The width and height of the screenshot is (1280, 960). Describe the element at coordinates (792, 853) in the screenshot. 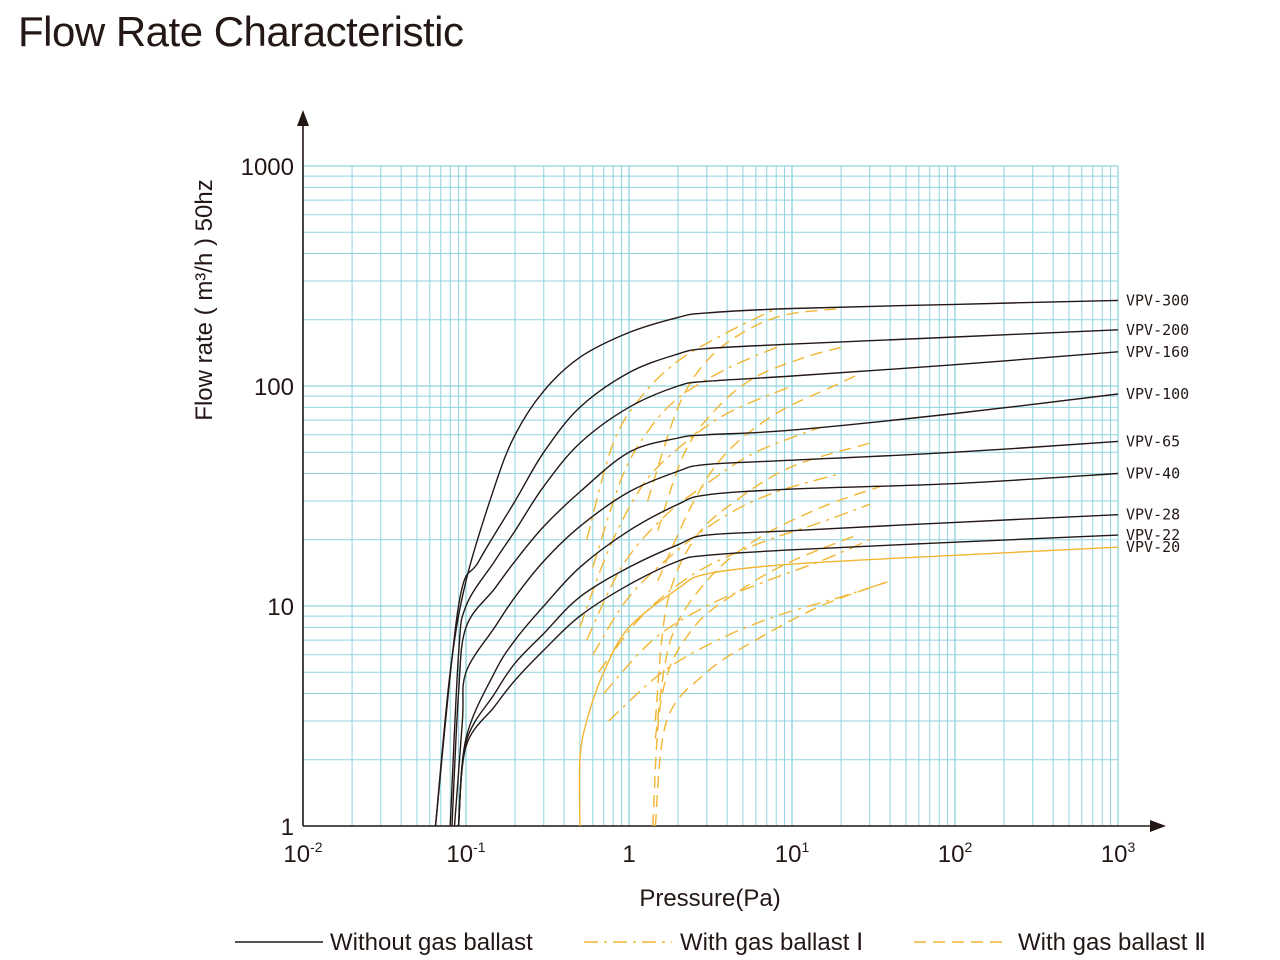

I see `x-tick-label: 10¹` at that location.